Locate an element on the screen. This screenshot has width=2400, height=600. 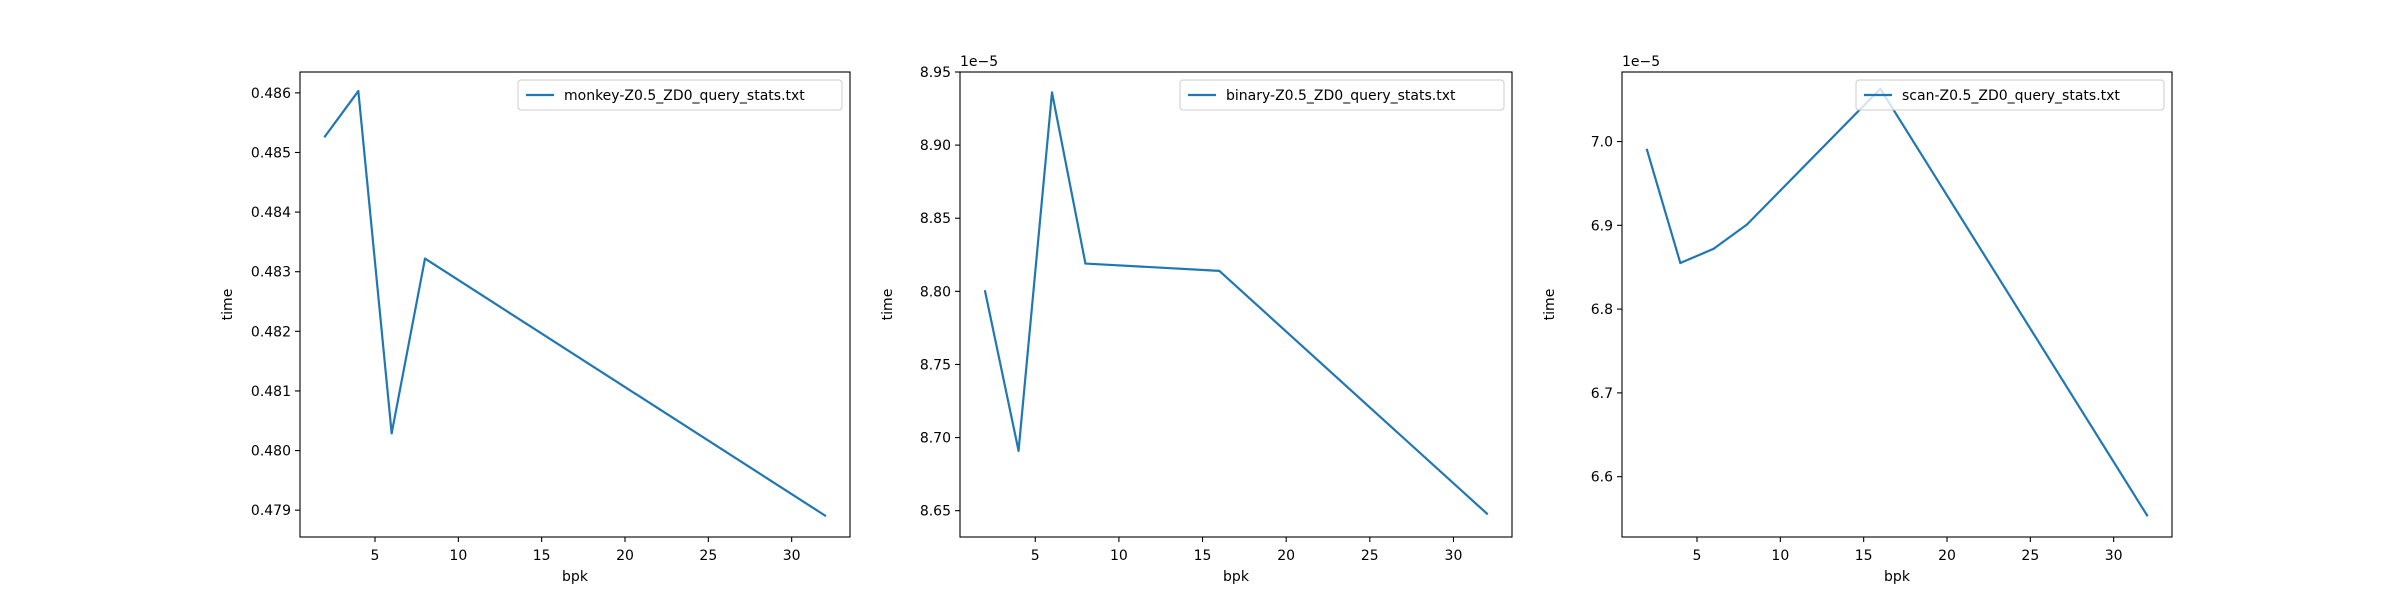
y-tick-label: 0.486 is located at coordinates (271, 94).